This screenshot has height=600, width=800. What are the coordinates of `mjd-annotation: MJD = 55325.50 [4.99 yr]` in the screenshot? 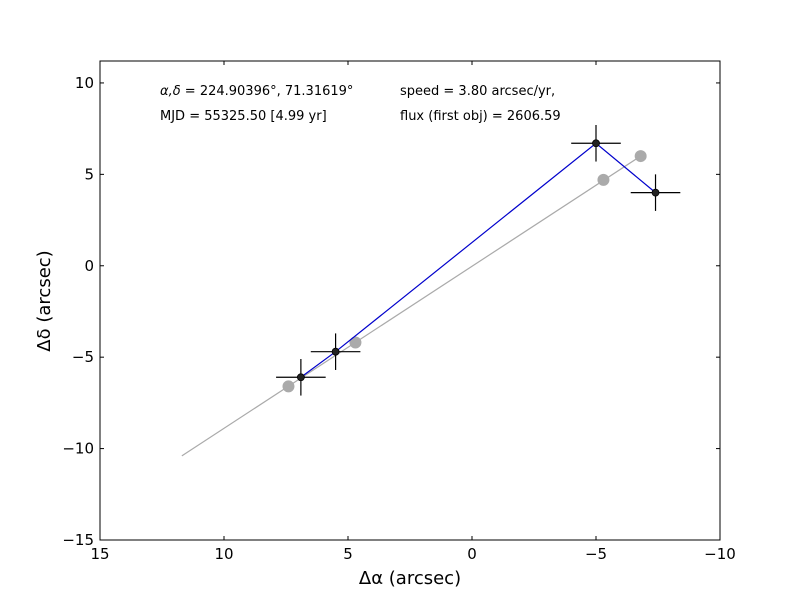 It's located at (243, 116).